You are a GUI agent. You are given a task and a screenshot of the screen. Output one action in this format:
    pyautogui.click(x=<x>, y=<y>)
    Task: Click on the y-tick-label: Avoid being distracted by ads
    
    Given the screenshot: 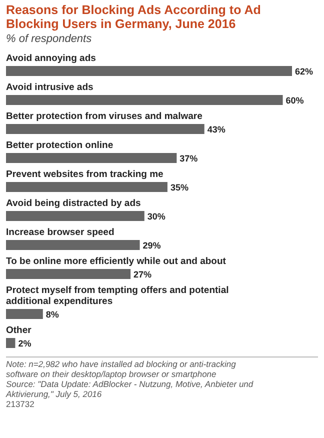 What is the action you would take?
    pyautogui.click(x=73, y=203)
    